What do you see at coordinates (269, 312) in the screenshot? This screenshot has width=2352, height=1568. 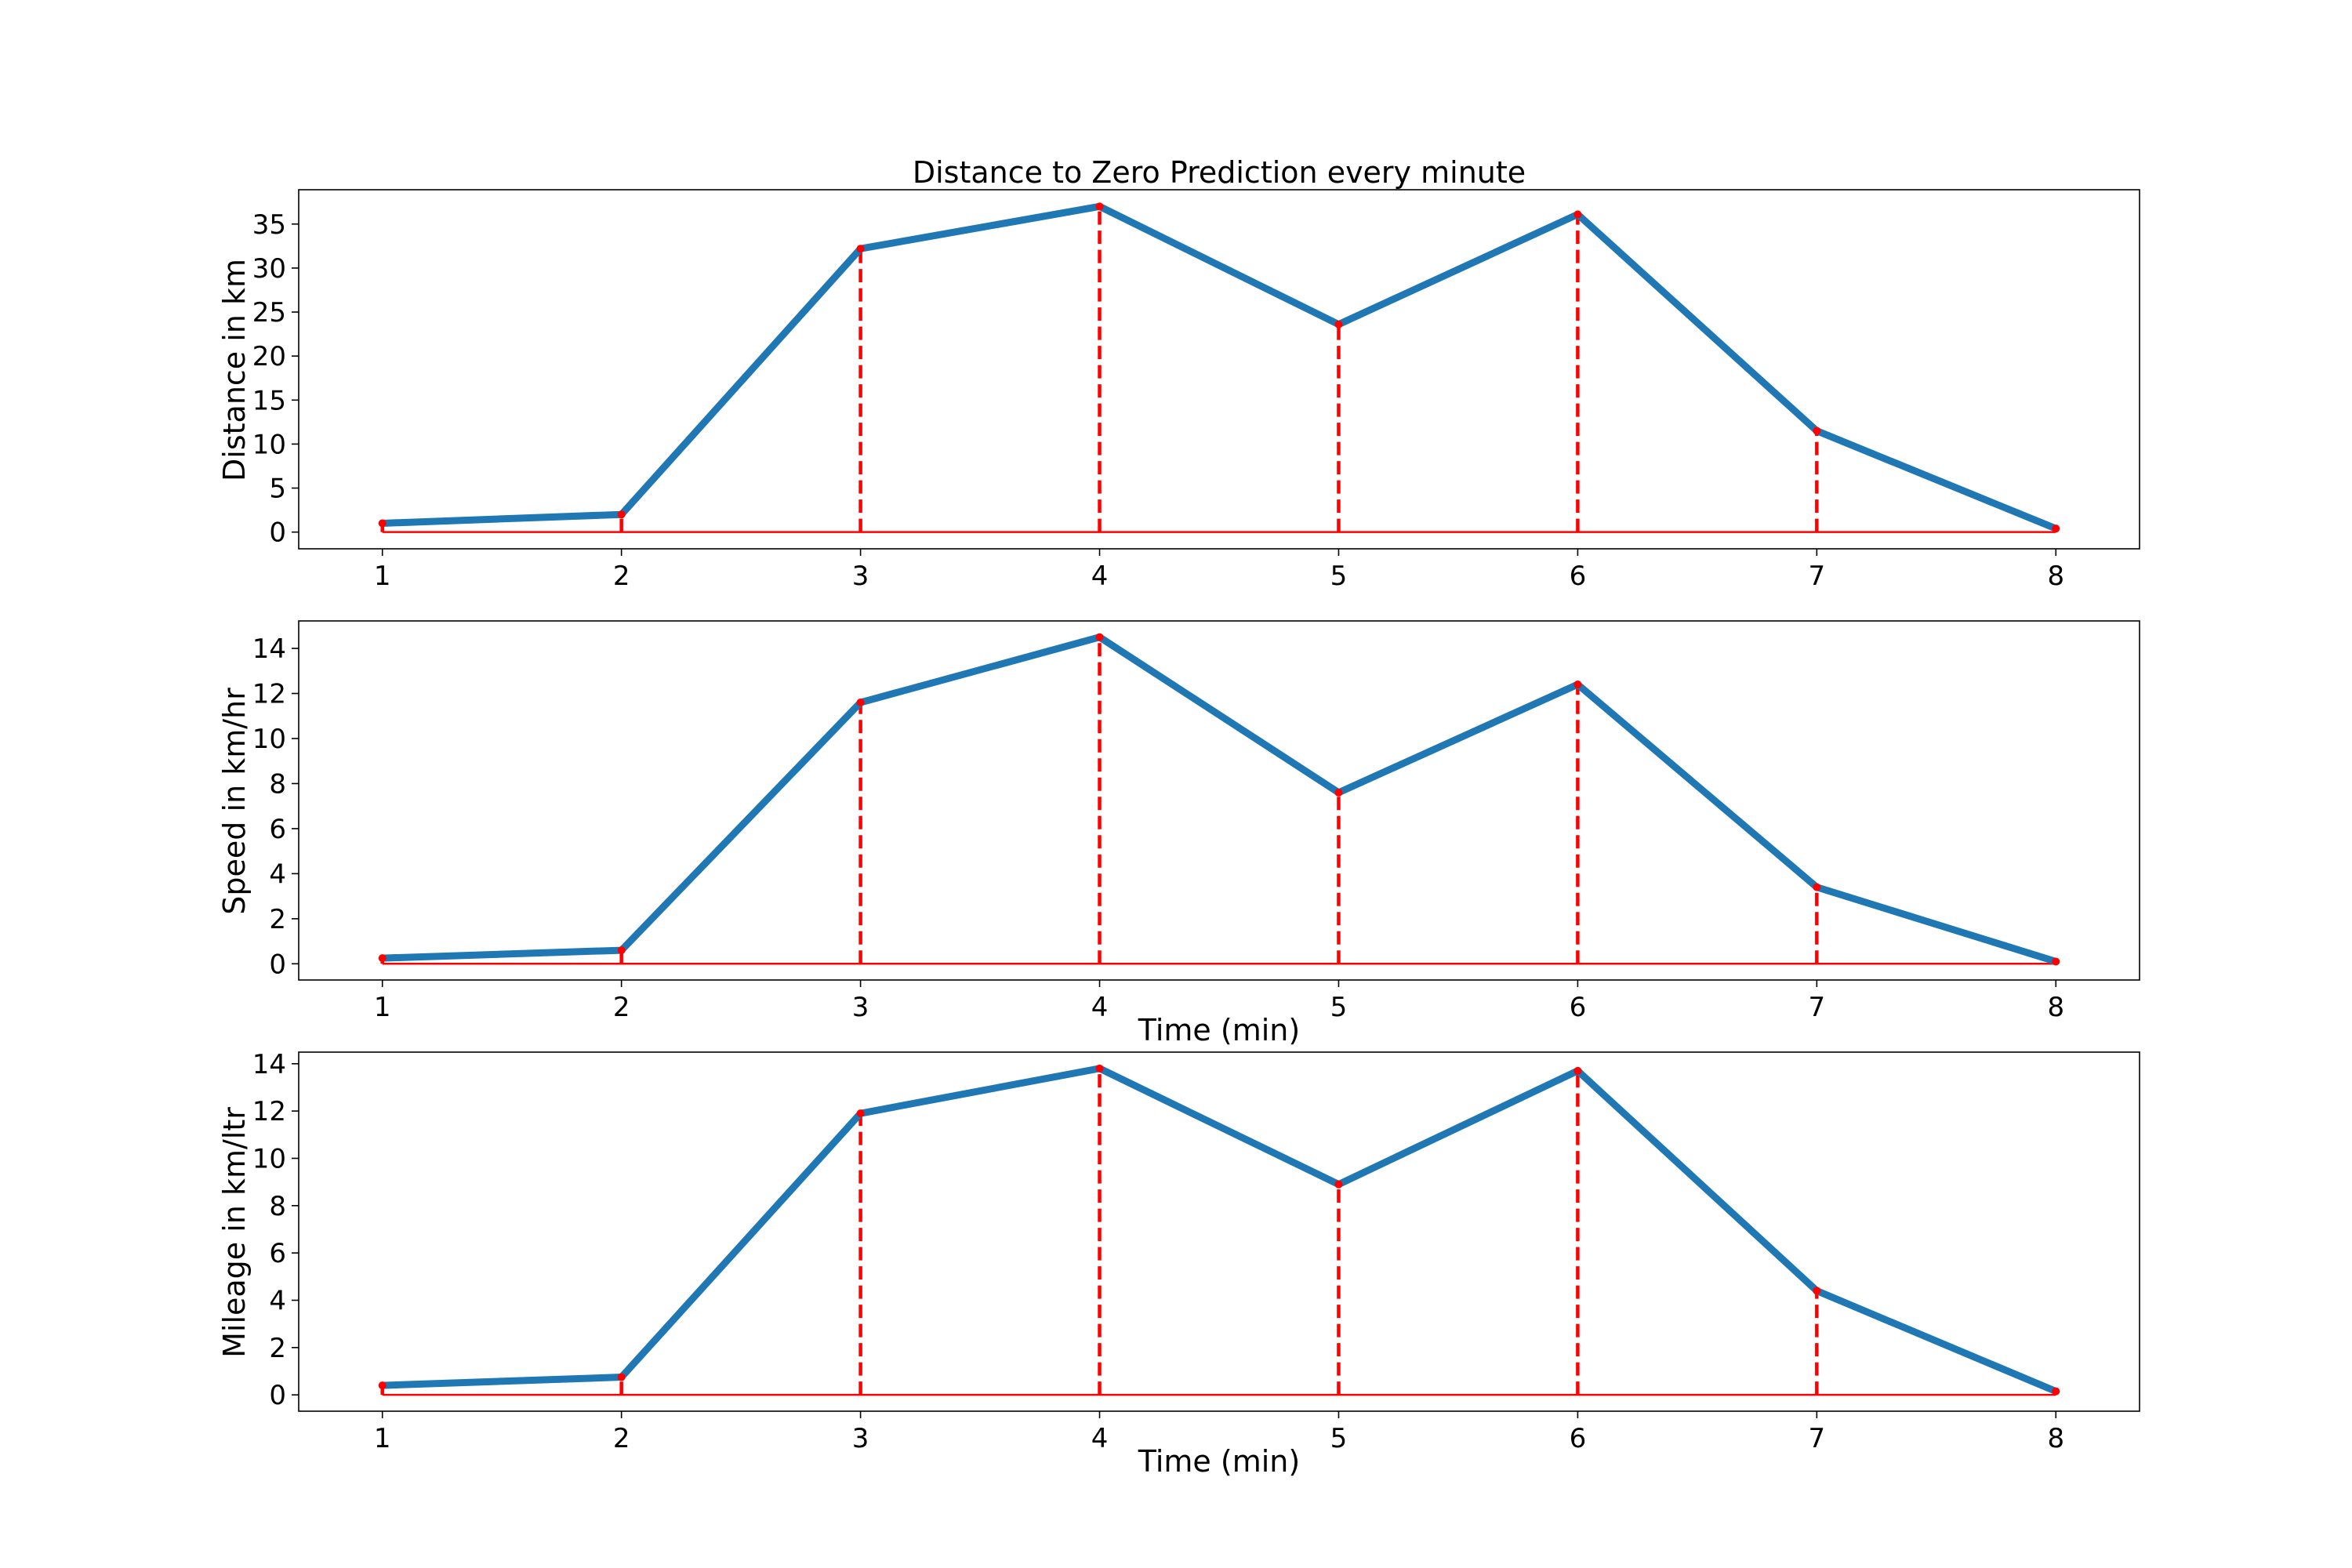 I see `y-tick-label: 25` at bounding box center [269, 312].